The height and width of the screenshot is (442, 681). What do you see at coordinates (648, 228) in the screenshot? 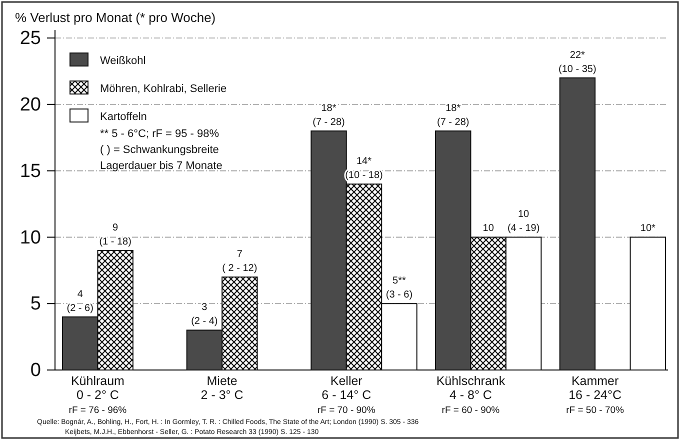
I see `data-label: 10*` at bounding box center [648, 228].